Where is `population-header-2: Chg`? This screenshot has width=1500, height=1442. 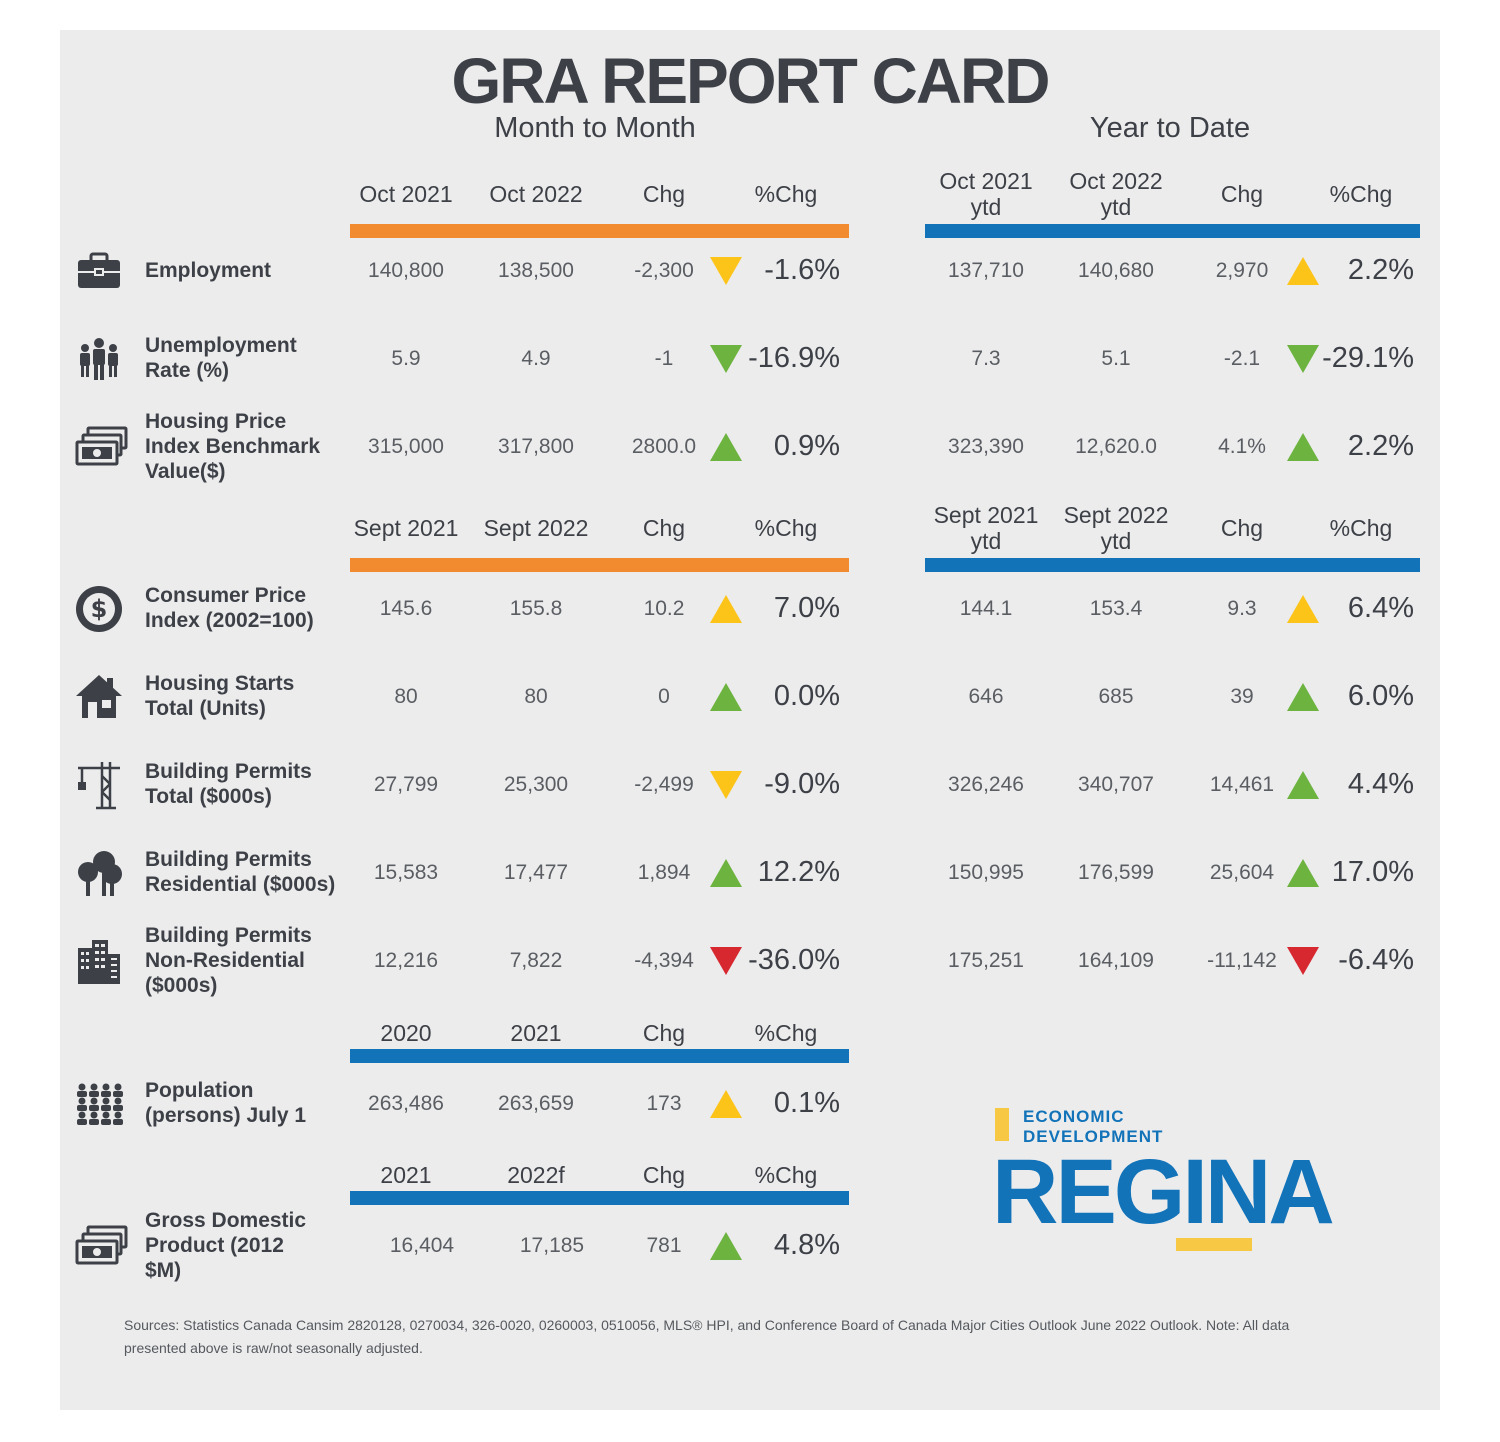
population-header-2: Chg is located at coordinates (664, 1033).